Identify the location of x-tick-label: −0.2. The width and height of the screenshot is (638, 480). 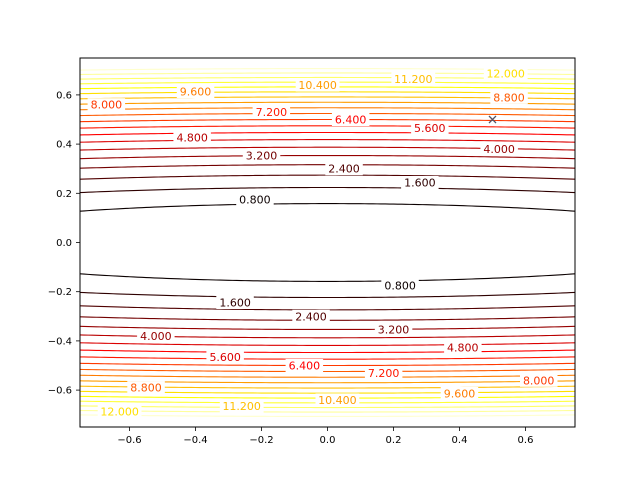
(261, 440).